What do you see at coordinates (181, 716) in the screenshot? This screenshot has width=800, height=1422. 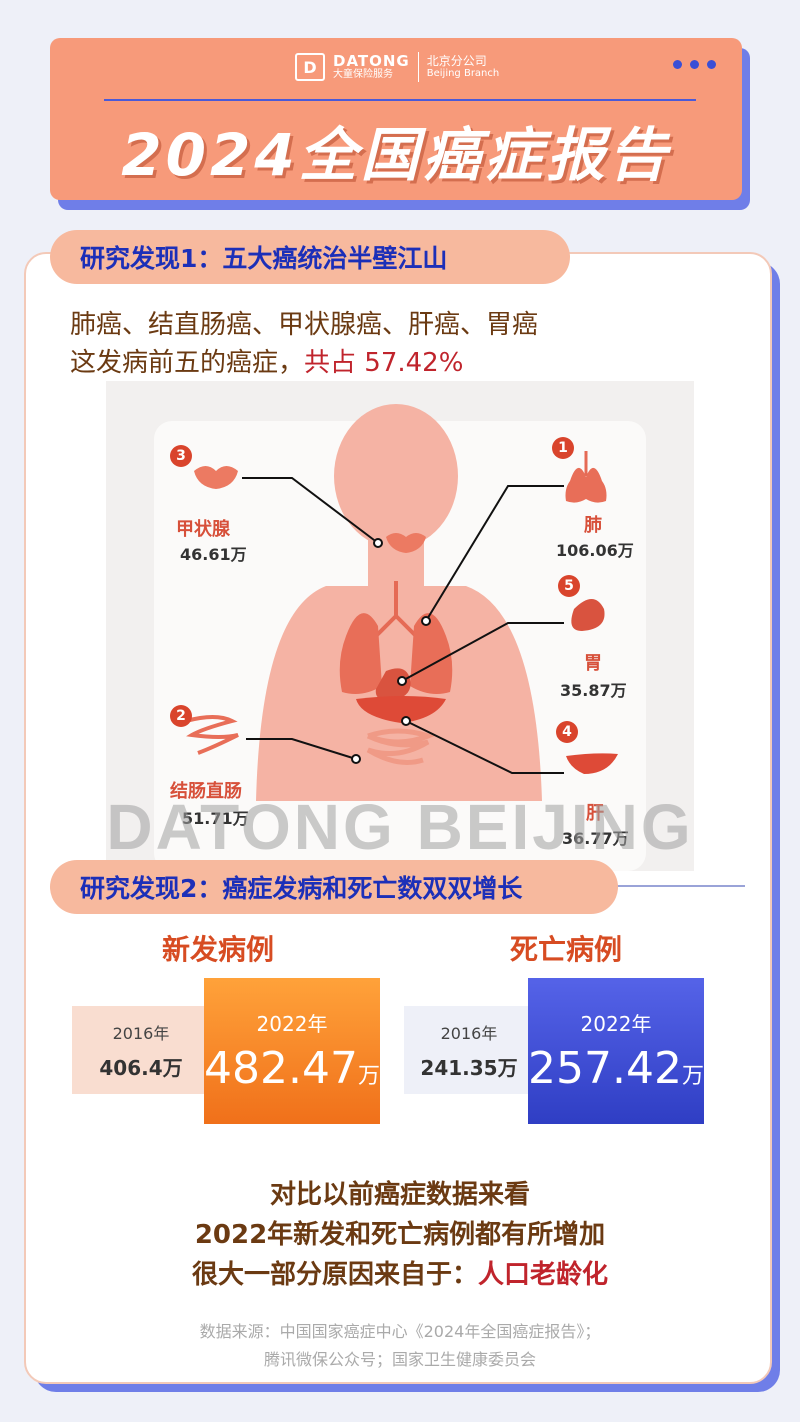 I see `rank-badge-2: 2` at bounding box center [181, 716].